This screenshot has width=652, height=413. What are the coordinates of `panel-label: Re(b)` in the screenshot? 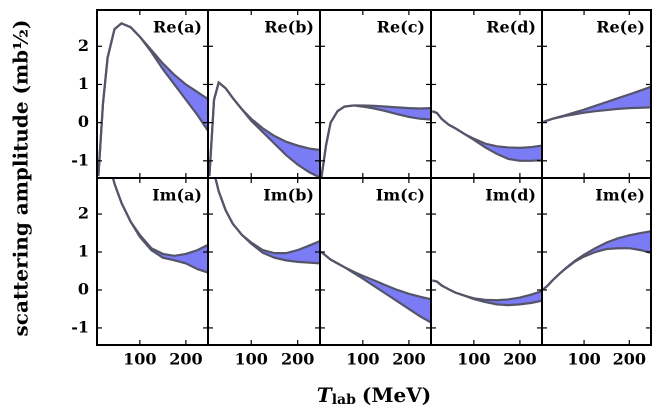 It's located at (289, 27).